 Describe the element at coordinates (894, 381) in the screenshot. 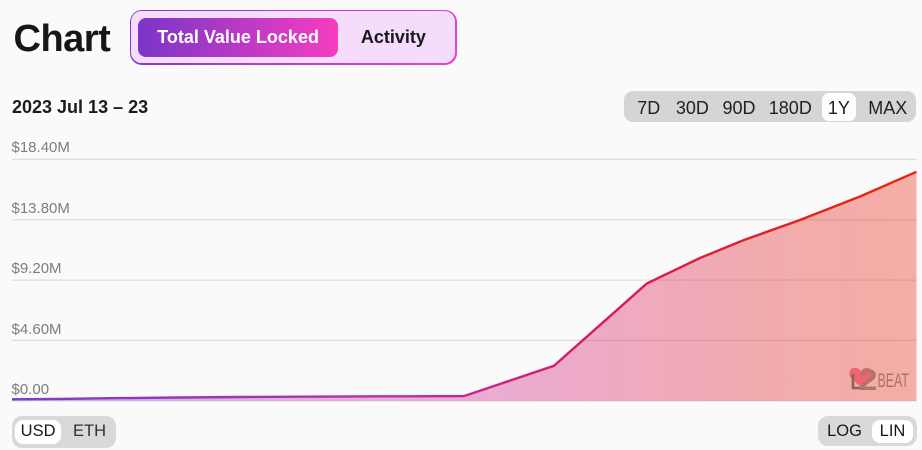

I see `svg-text: BEAT` at that location.